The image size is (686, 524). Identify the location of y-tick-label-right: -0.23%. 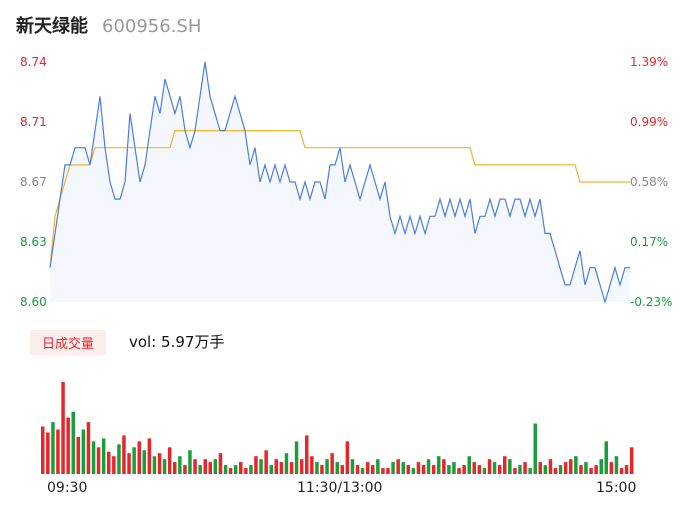
(651, 302).